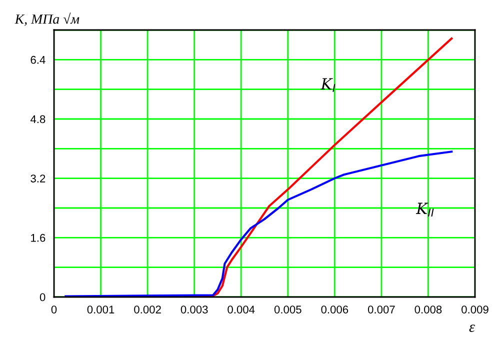  I want to click on x-tick-label: 0.004, so click(241, 310).